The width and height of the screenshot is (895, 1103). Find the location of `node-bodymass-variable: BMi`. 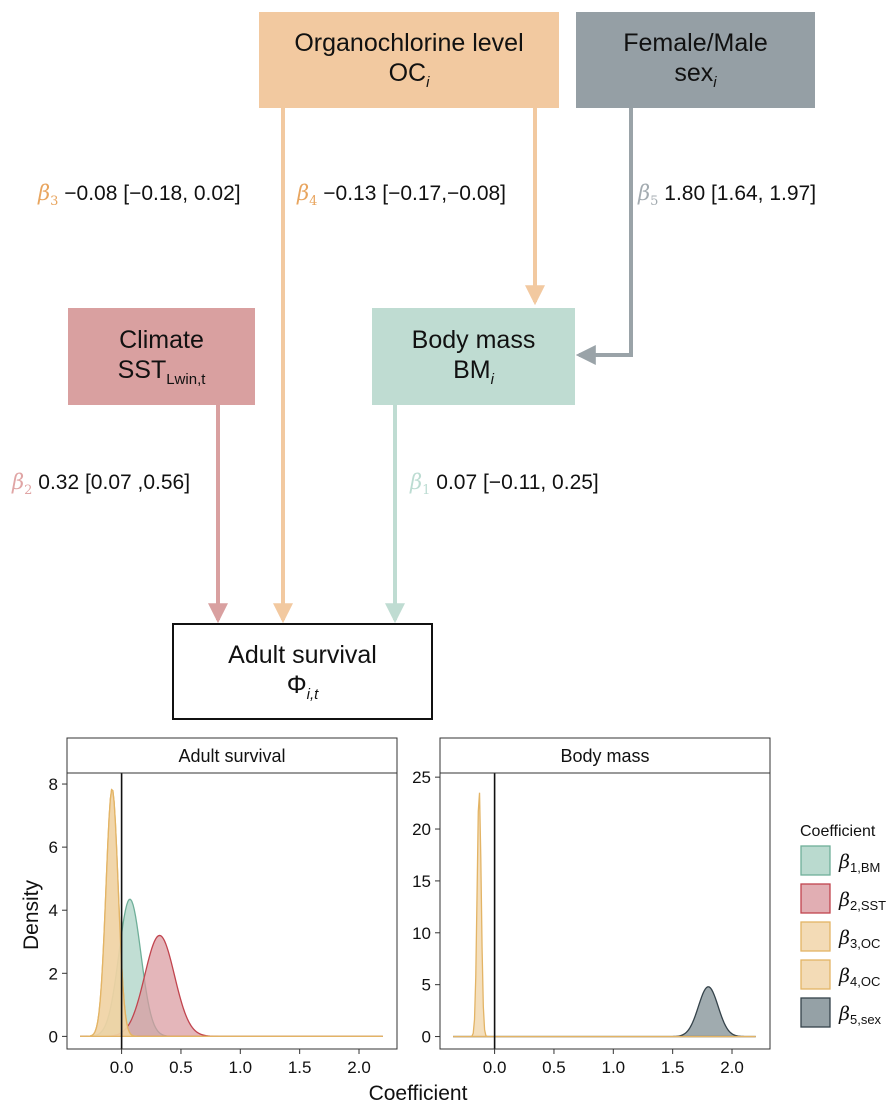

node-bodymass-variable: BMi is located at coordinates (473, 372).